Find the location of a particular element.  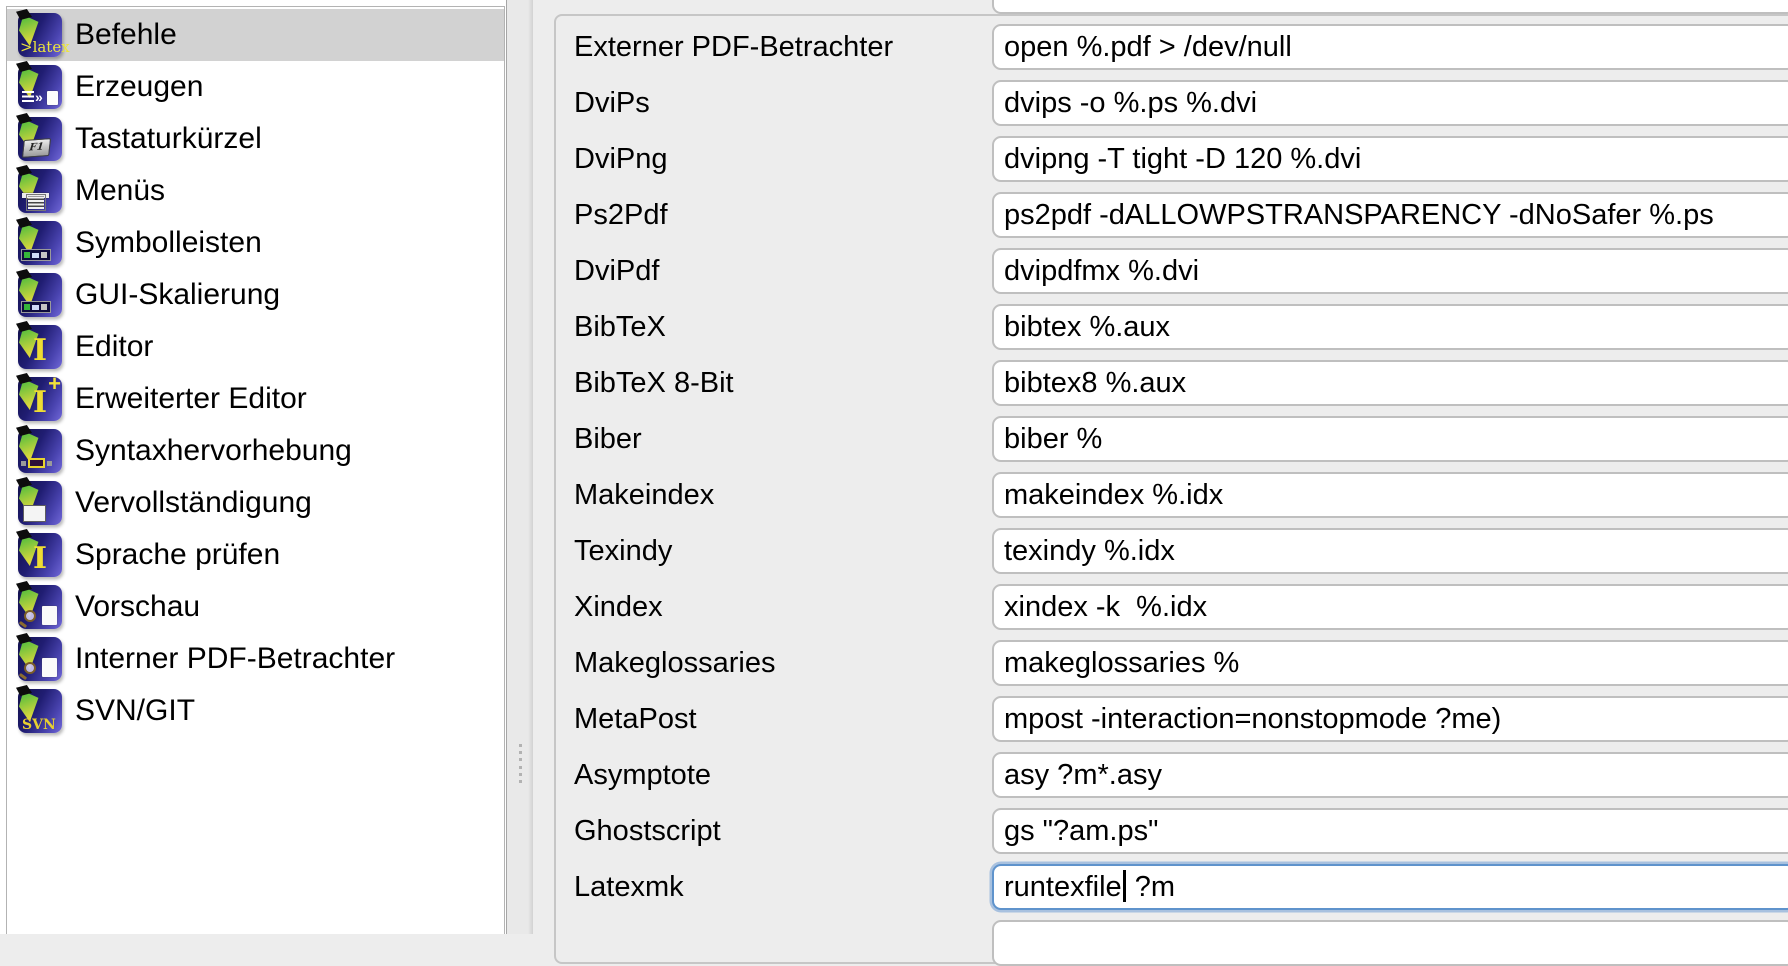

form-row-makeglossaries: Makeglossaries makeglossaries % is located at coordinates (1171, 663).